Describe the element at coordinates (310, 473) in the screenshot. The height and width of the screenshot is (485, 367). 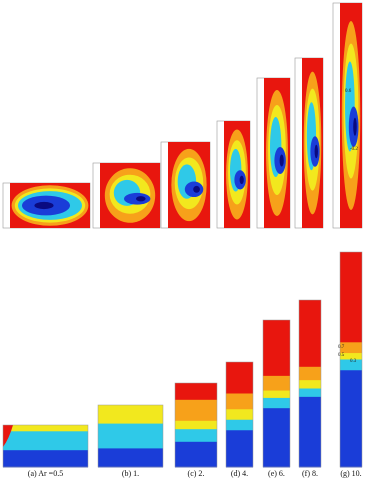
I see `caption: (f) 8.` at that location.